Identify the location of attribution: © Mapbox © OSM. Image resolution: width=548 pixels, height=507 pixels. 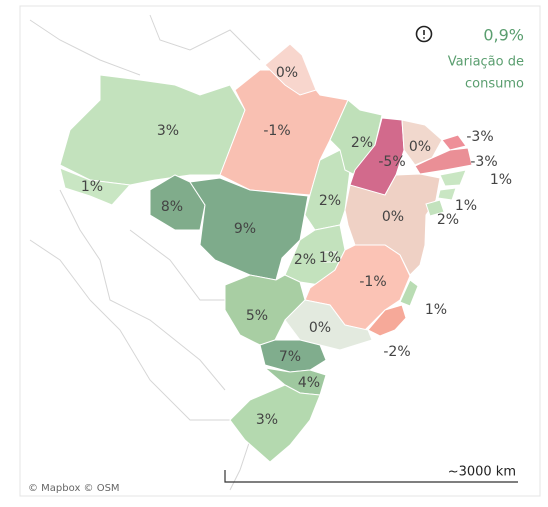
(74, 488).